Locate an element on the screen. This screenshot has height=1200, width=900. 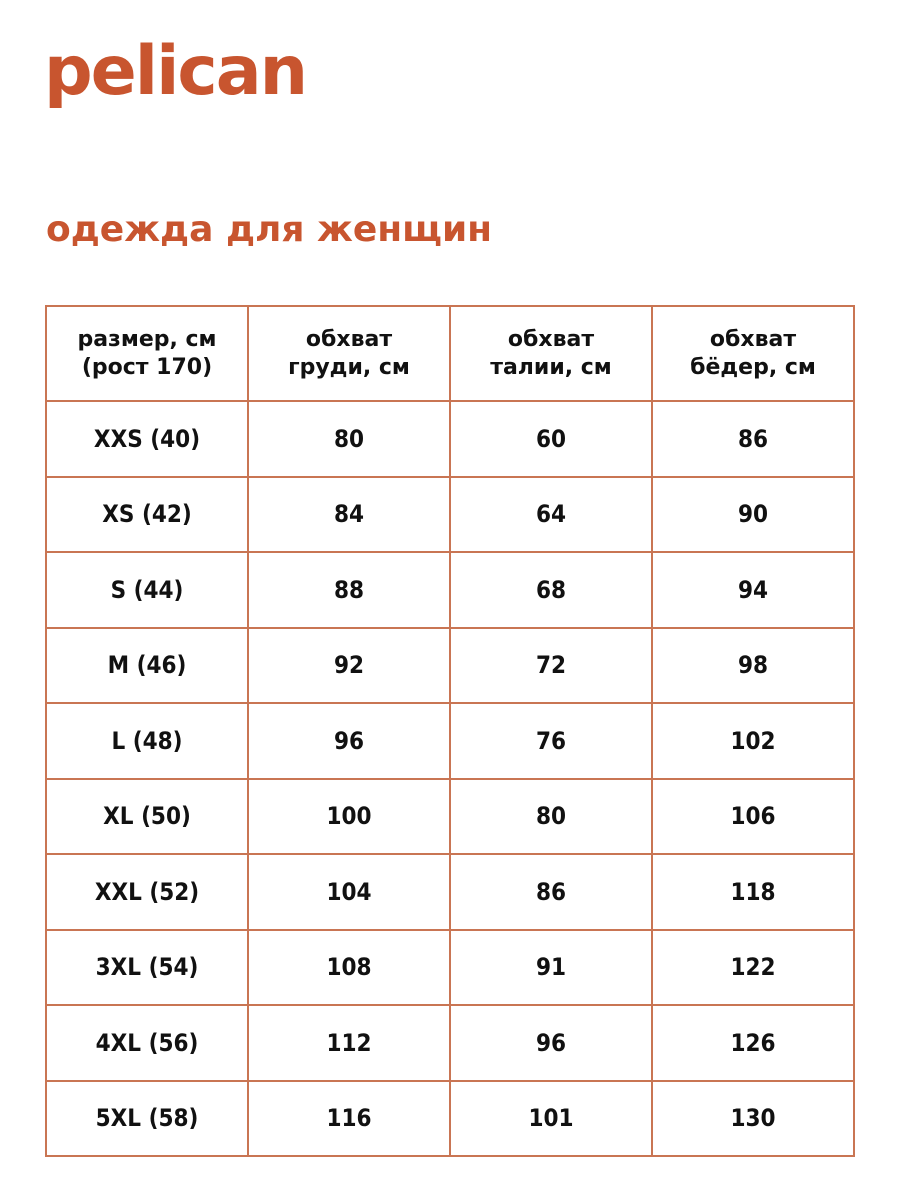
waist-cell: 96 is located at coordinates (551, 1043).